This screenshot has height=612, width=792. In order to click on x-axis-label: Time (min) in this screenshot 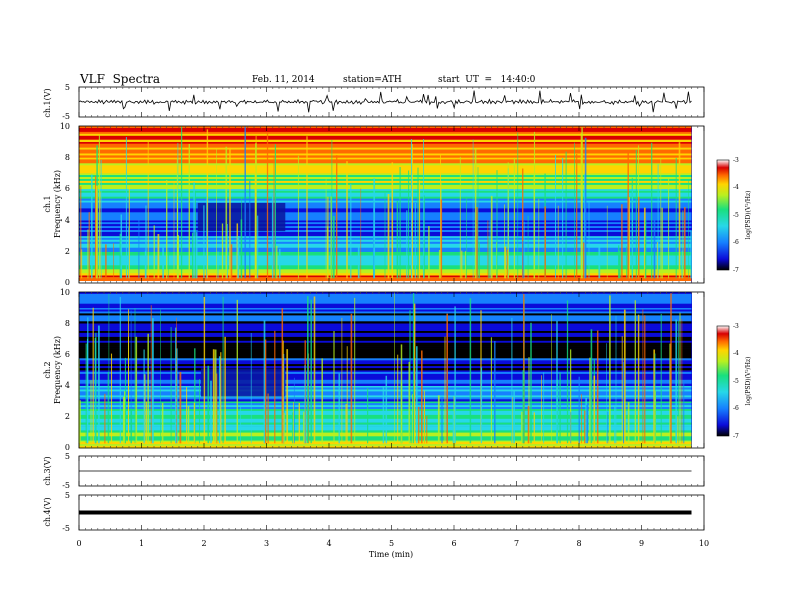, I will do `click(391, 554)`.